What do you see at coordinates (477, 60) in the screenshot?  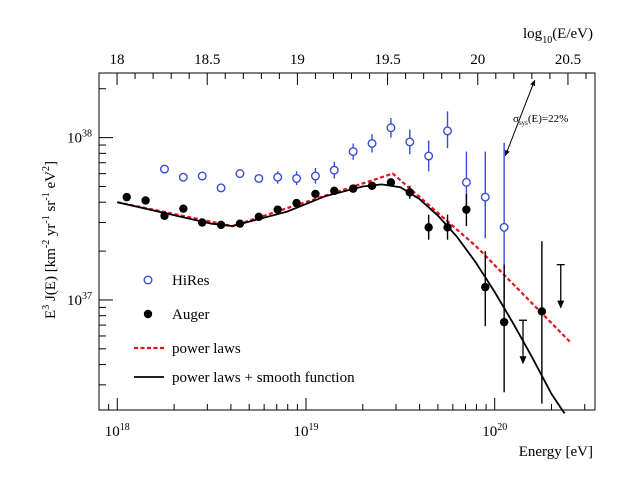 I see `top-tick-label: 20` at bounding box center [477, 60].